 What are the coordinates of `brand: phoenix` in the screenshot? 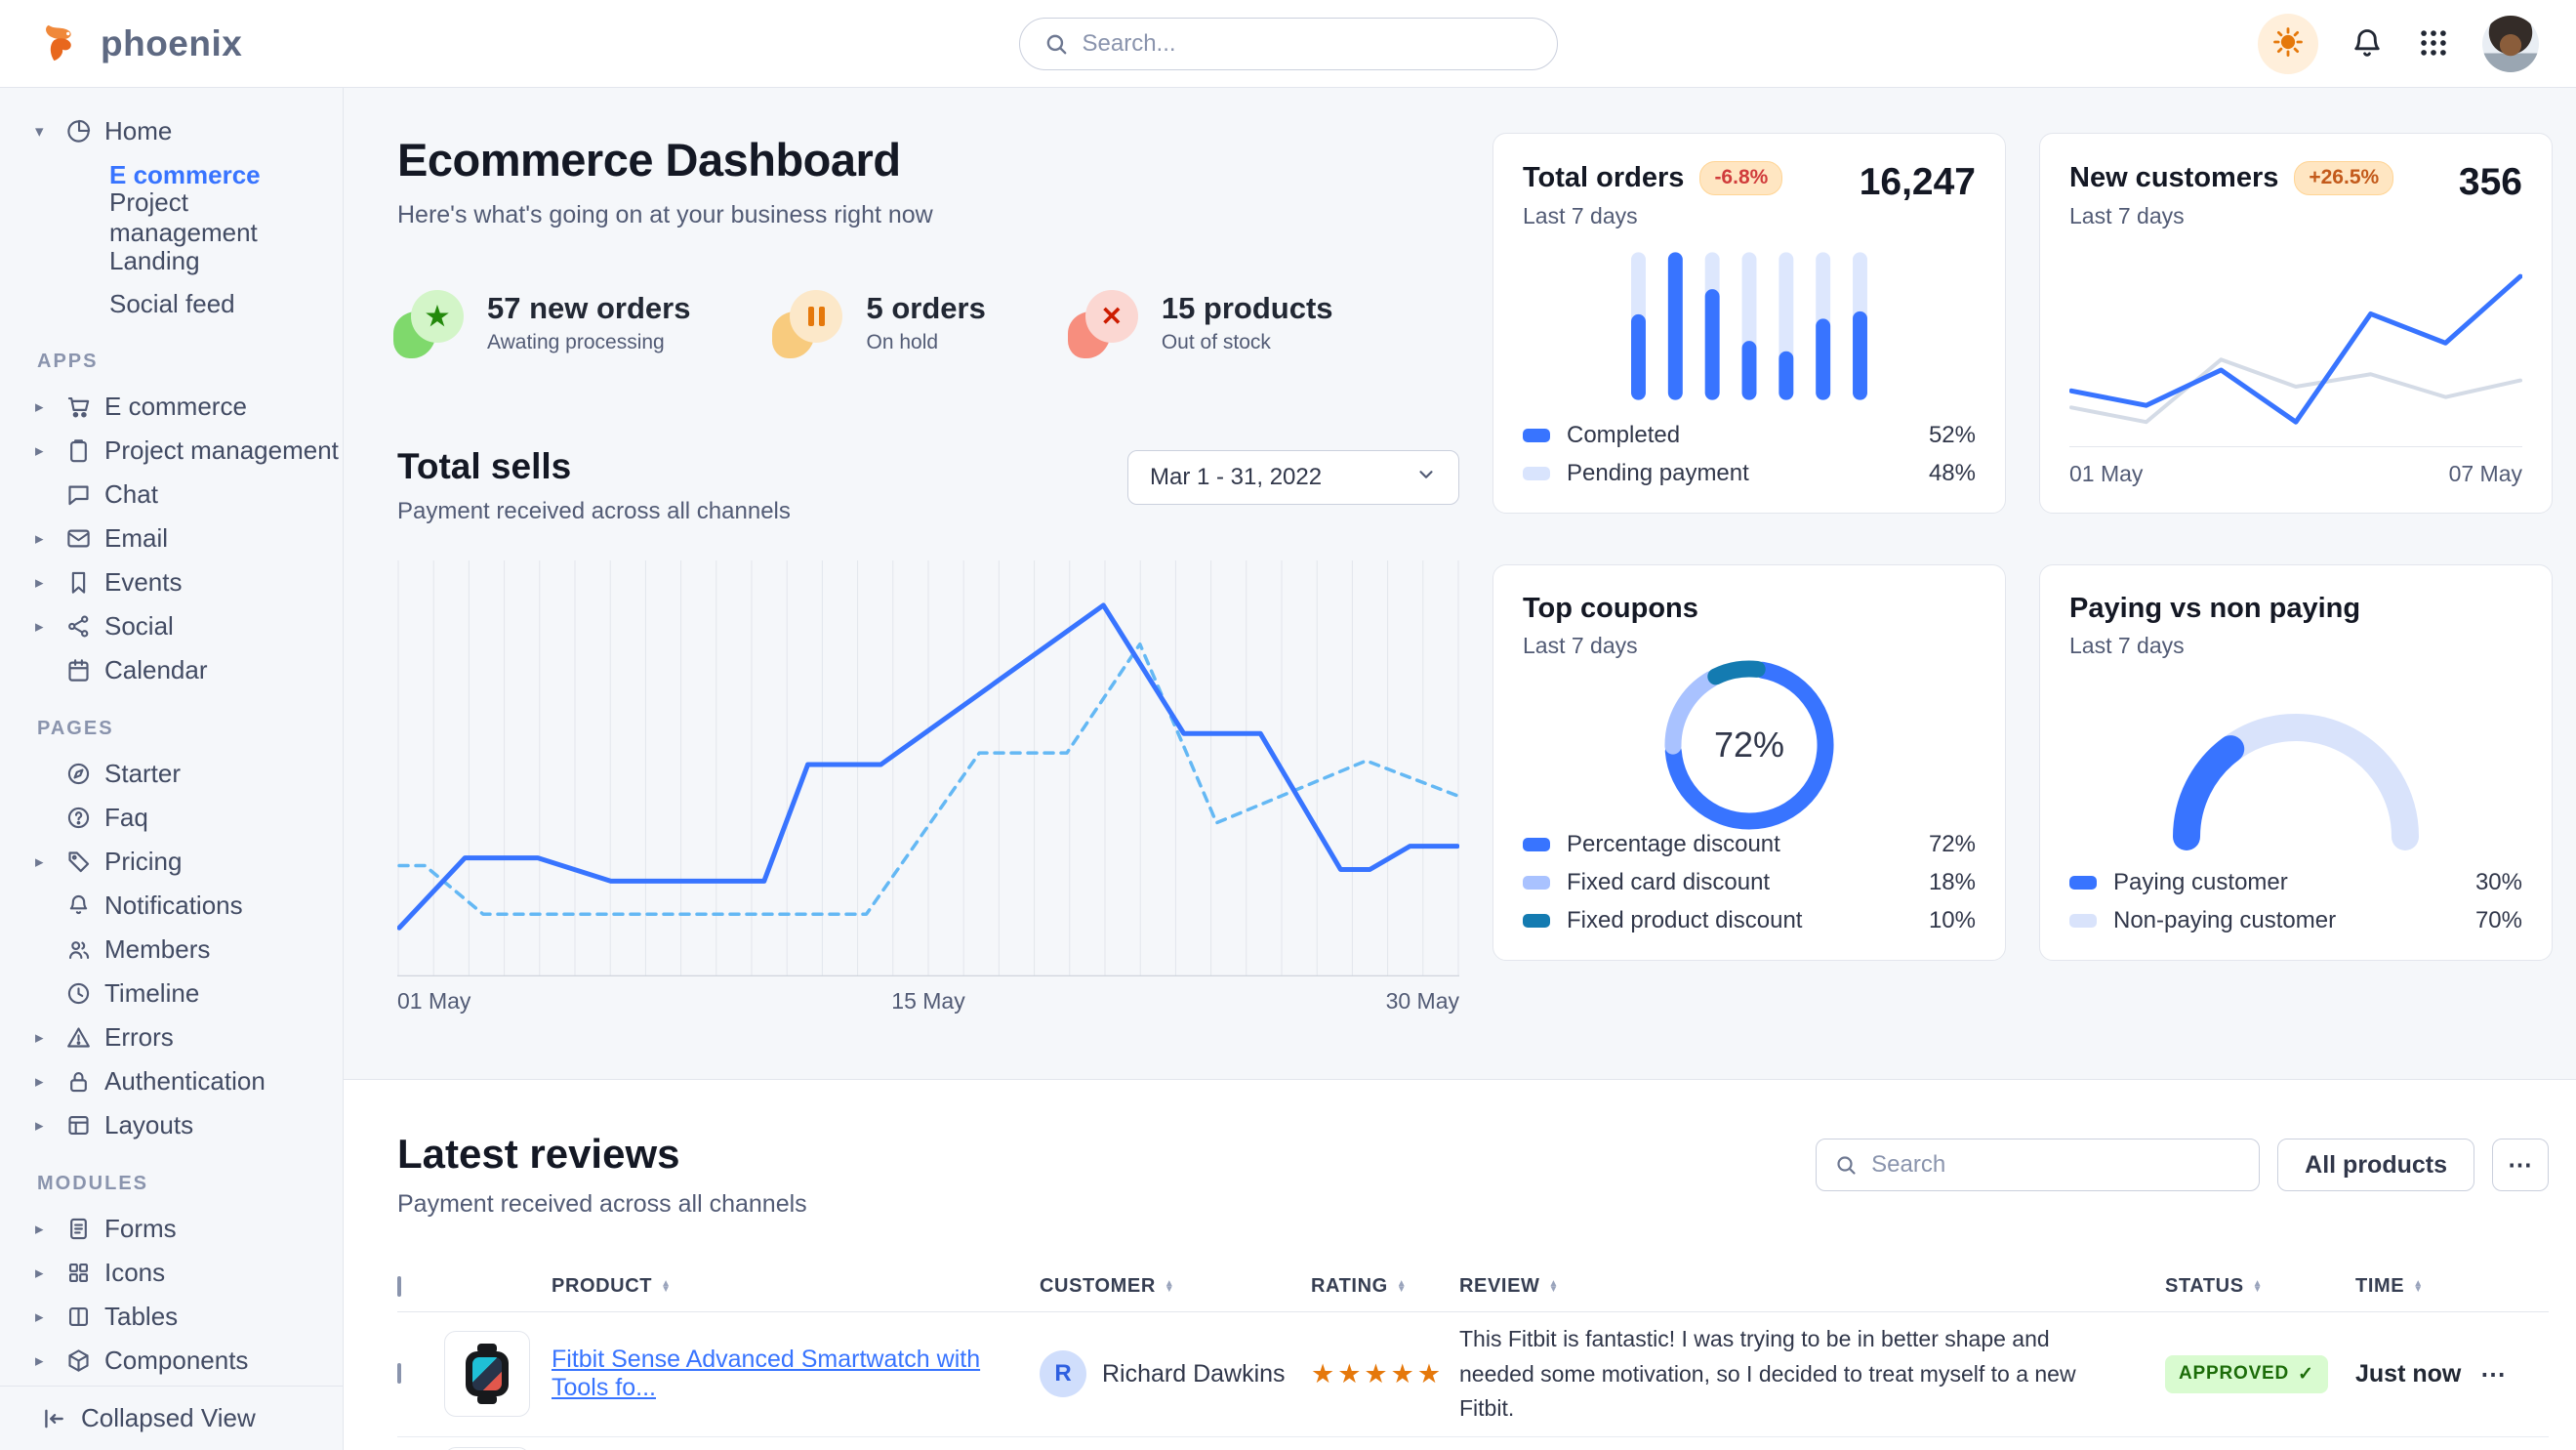 It's located at (141, 43).